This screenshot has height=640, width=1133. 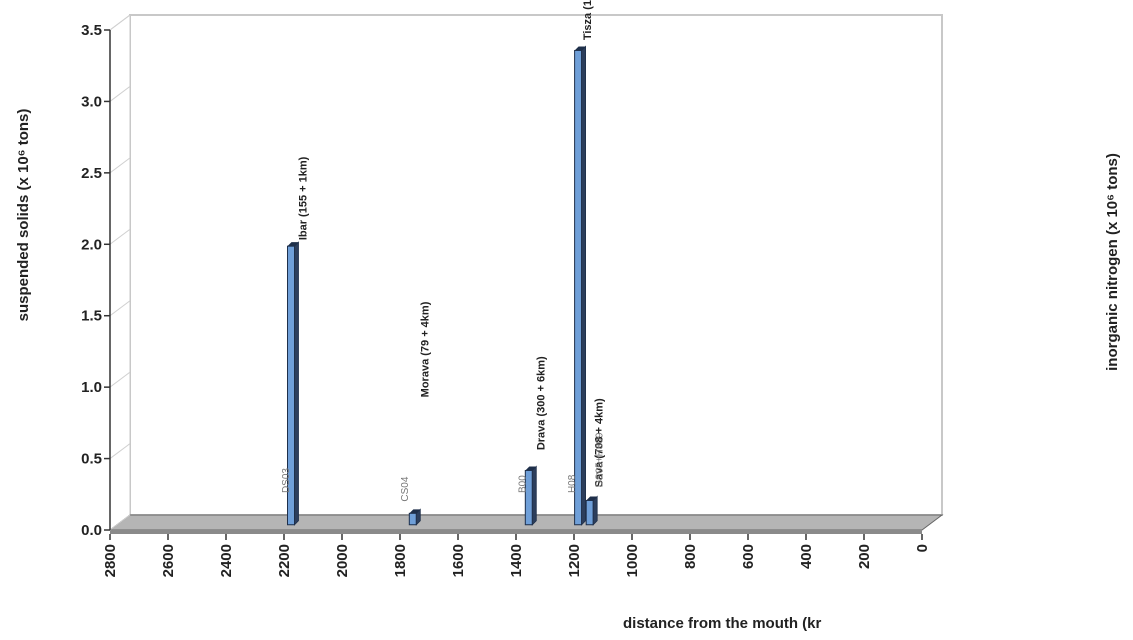 I want to click on annotation-label: B00, so click(x=523, y=484).